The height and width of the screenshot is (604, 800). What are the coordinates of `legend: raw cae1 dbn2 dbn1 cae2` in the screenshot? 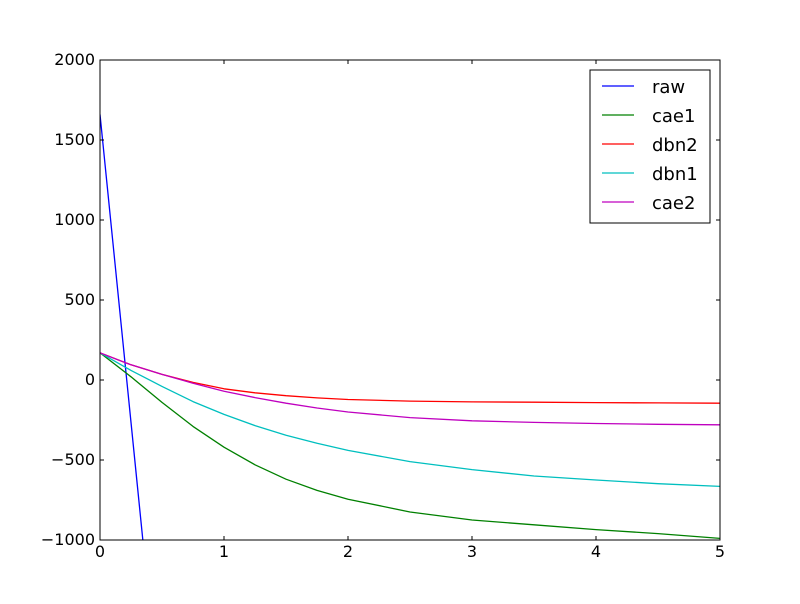 It's located at (650, 146).